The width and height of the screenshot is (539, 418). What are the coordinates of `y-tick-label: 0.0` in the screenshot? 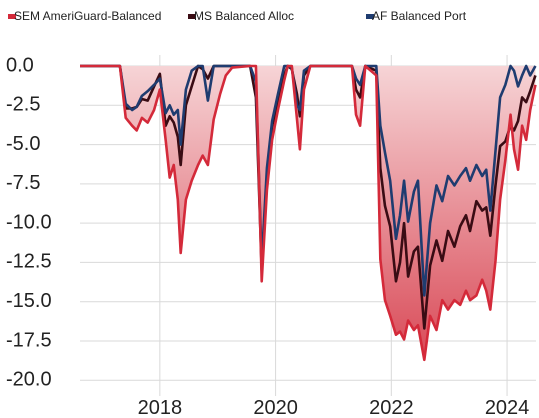 It's located at (20, 65).